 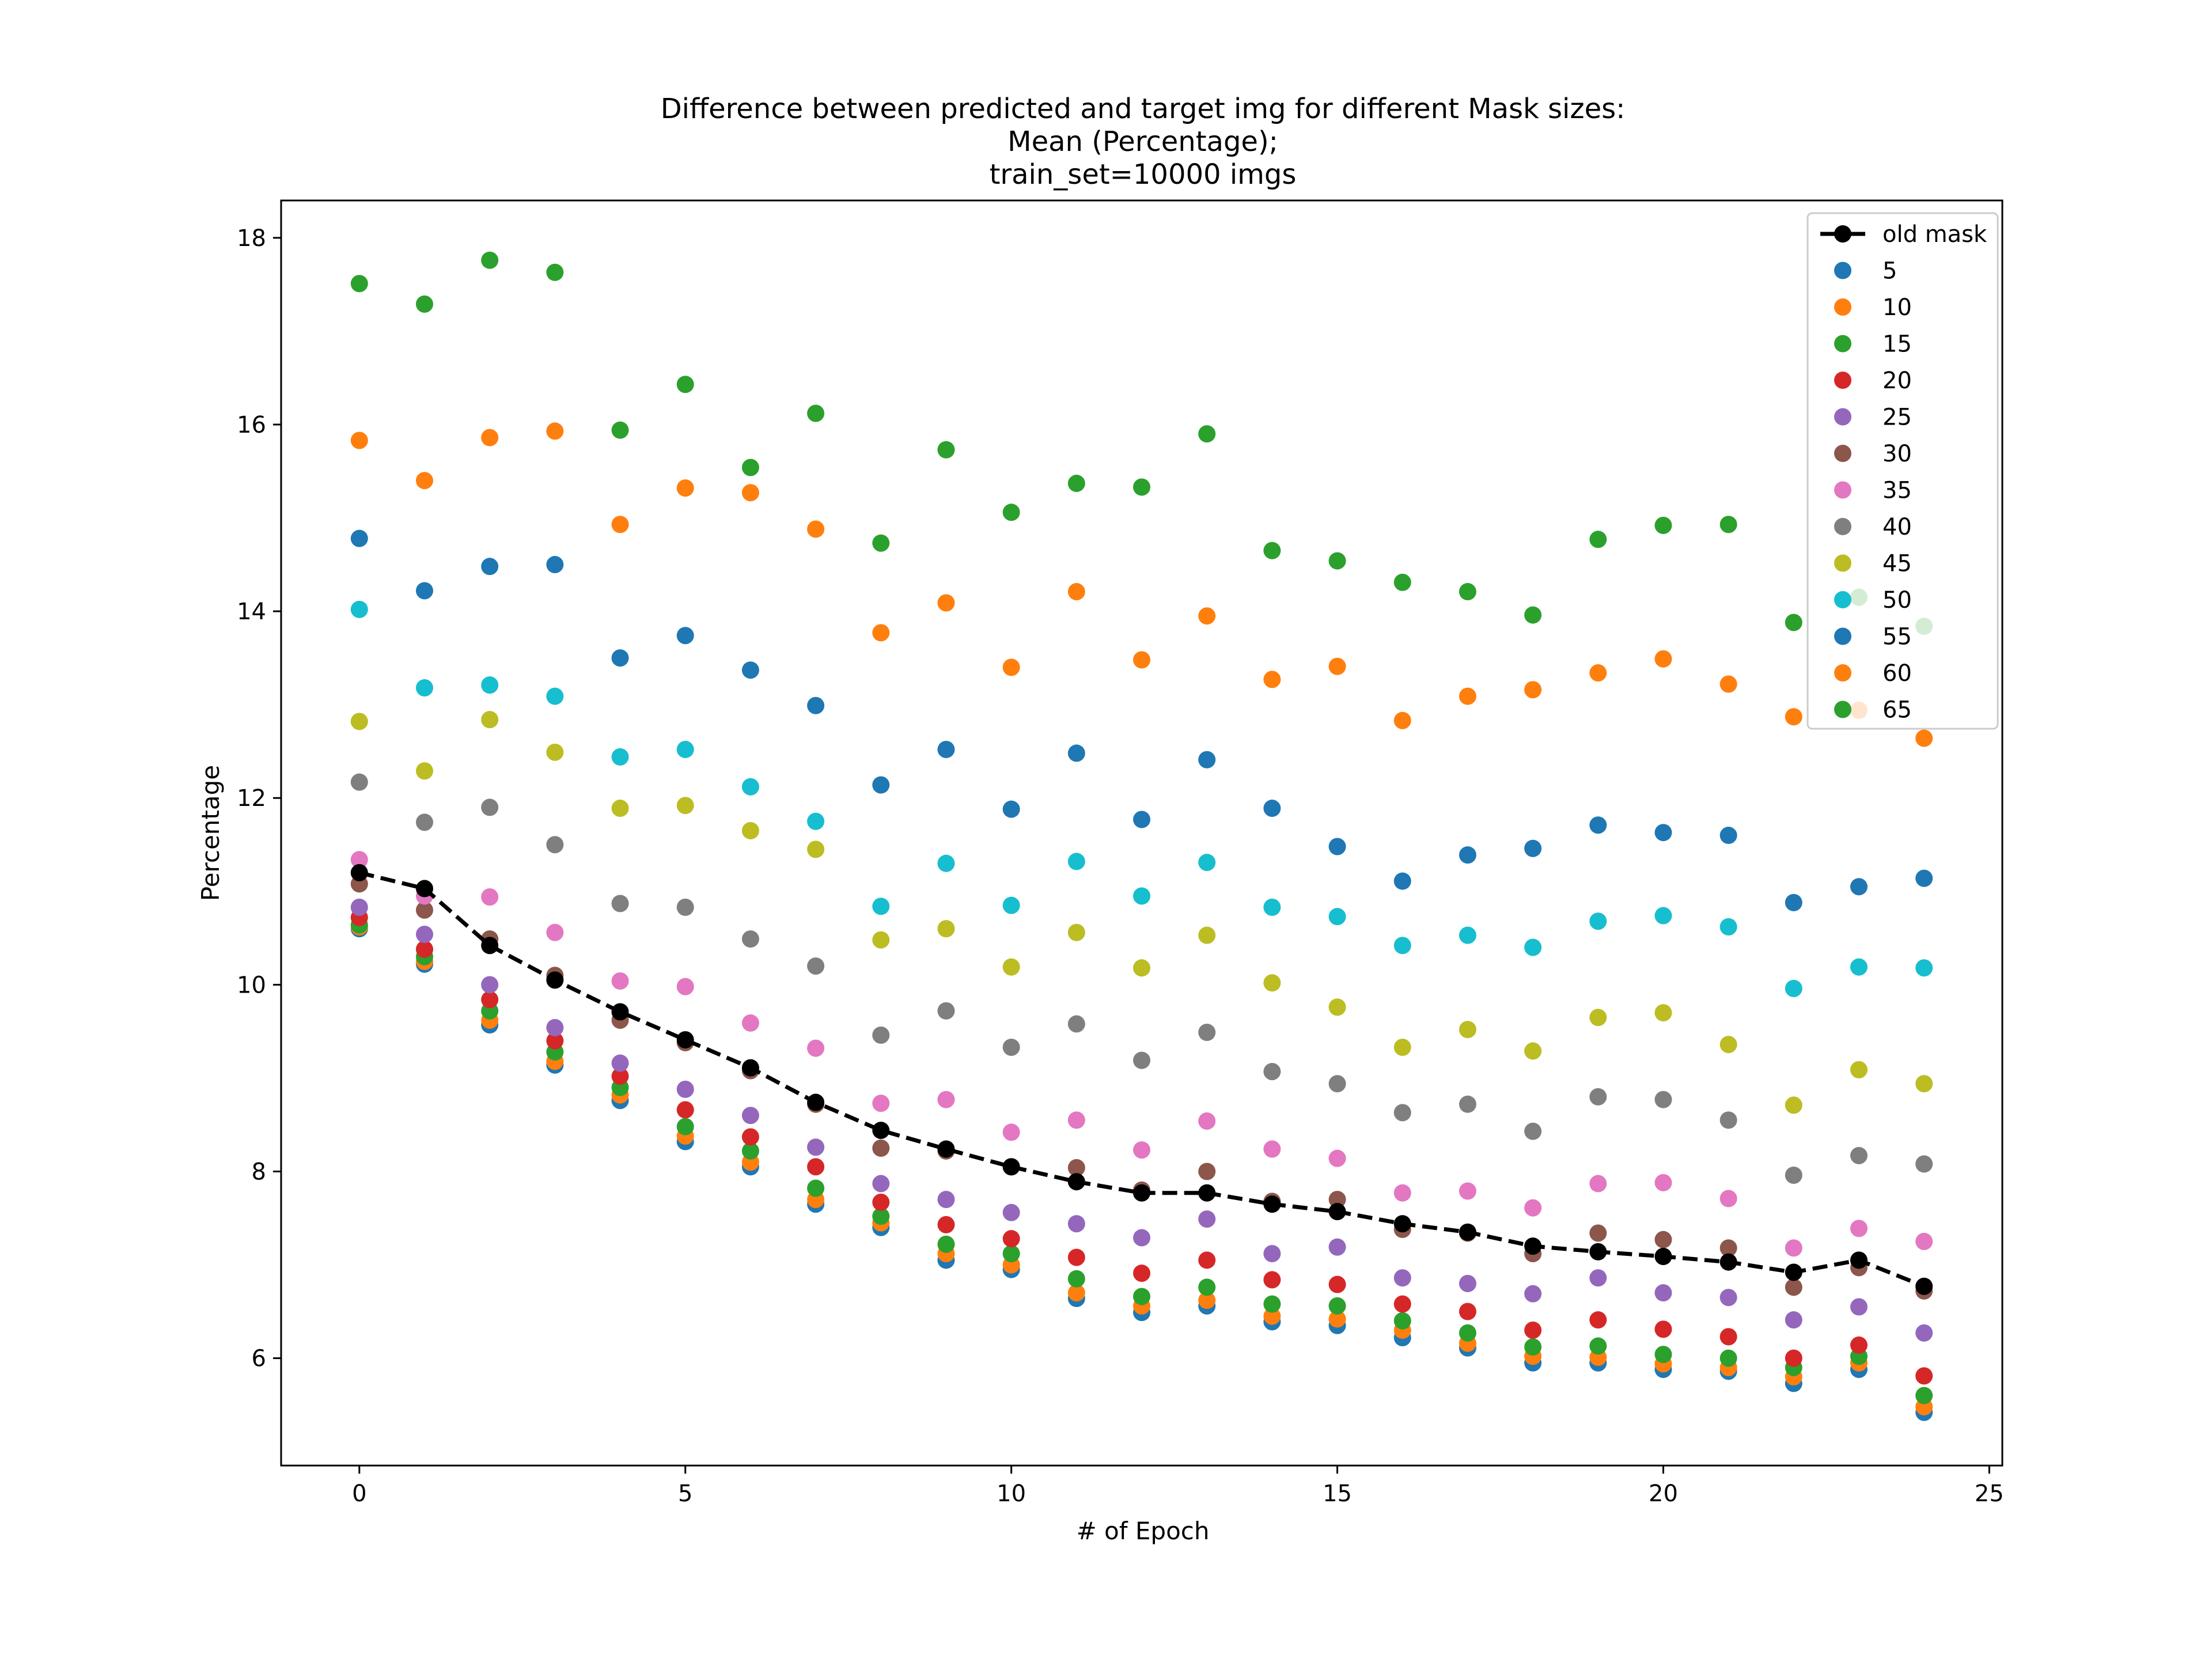 What do you see at coordinates (251, 612) in the screenshot?
I see `y-tick-label: 14` at bounding box center [251, 612].